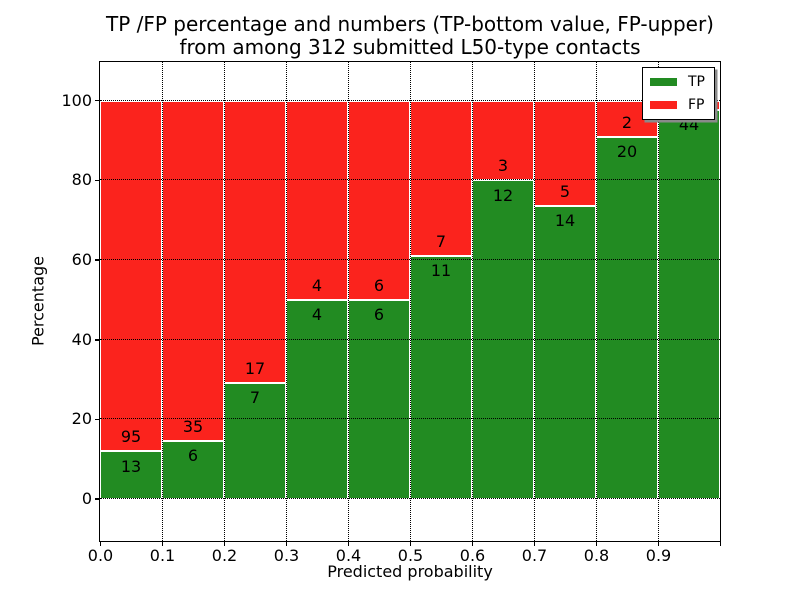  I want to click on x-tick-label: 0.0, so click(100, 555).